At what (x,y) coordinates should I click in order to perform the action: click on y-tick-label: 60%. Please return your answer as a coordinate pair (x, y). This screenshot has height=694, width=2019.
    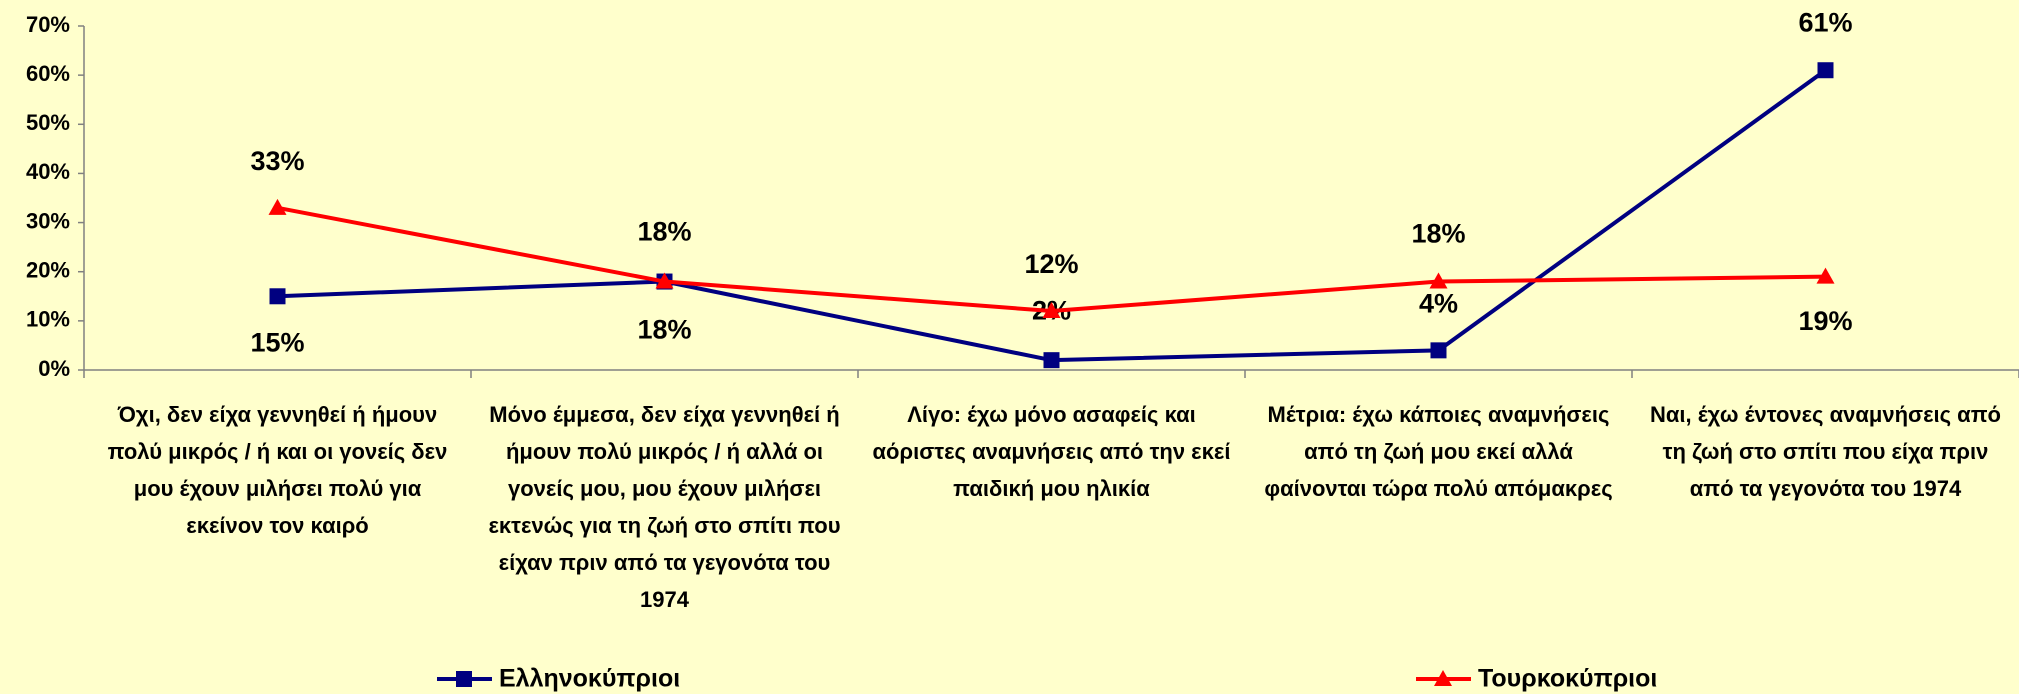
    Looking at the image, I should click on (48, 73).